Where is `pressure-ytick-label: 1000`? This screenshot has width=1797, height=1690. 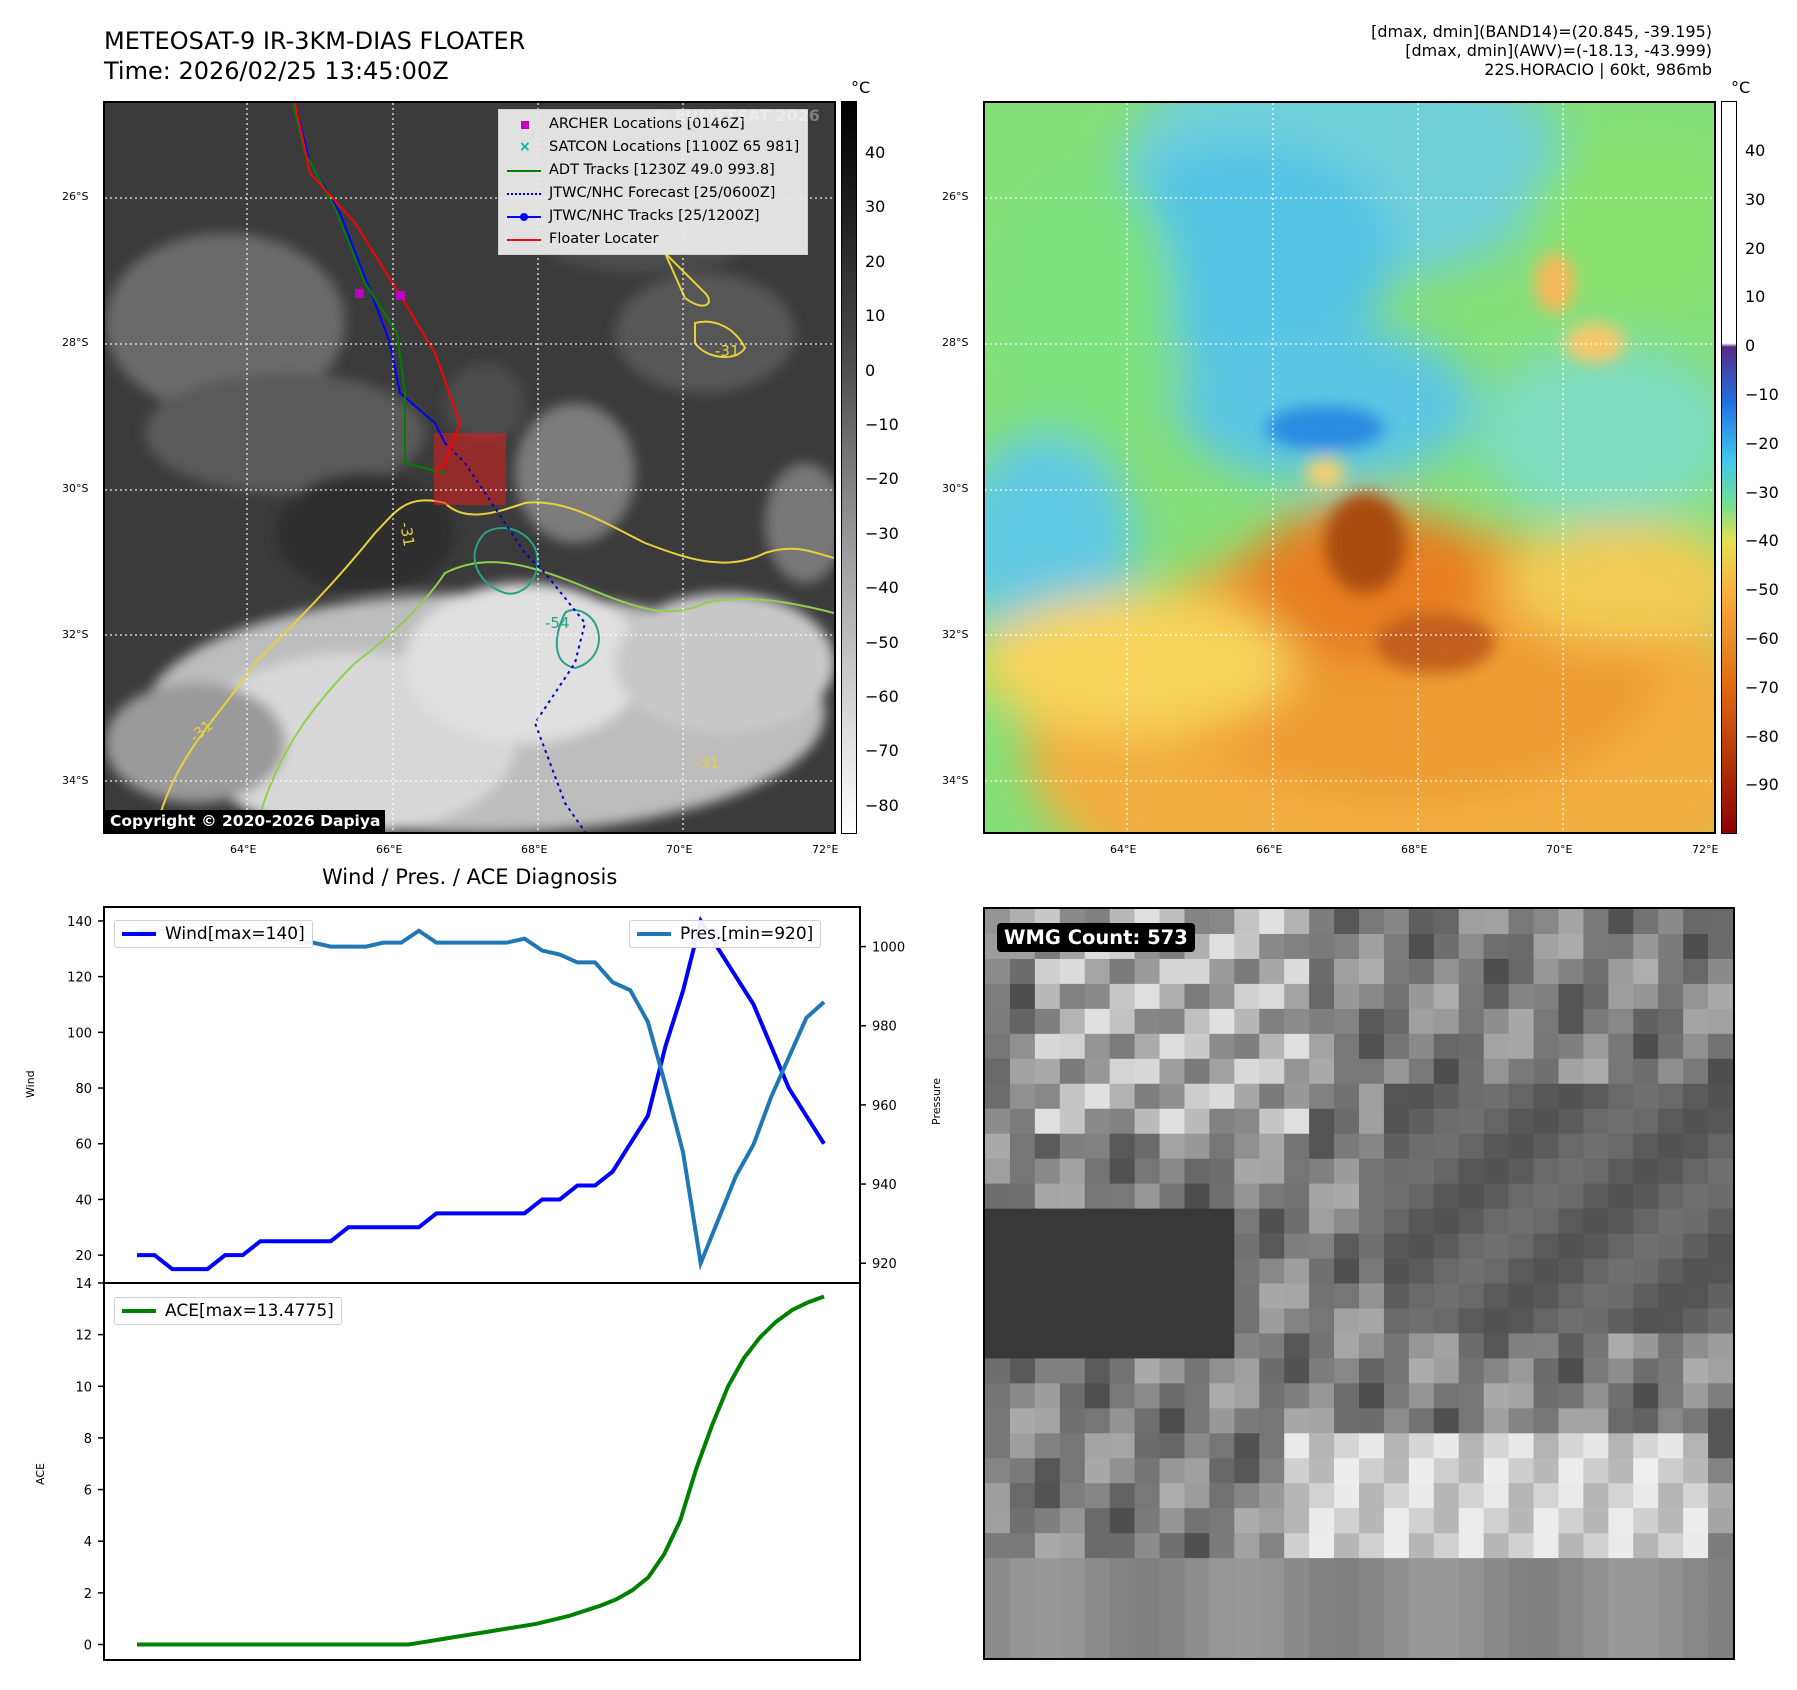
pressure-ytick-label: 1000 is located at coordinates (888, 948).